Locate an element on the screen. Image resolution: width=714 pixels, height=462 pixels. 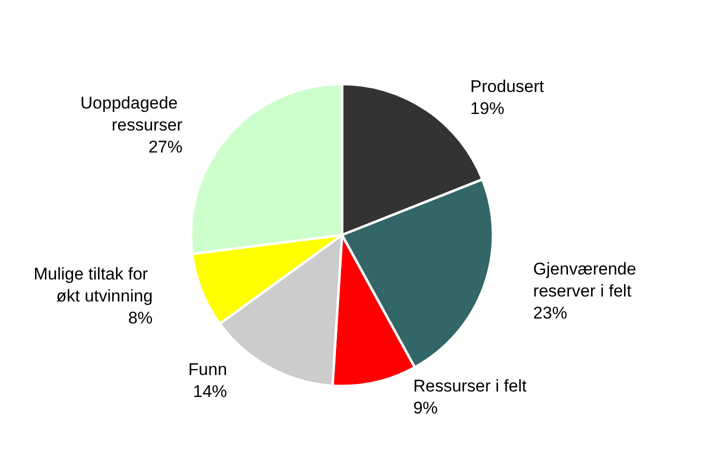
slice-label: Produsert is located at coordinates (507, 86).